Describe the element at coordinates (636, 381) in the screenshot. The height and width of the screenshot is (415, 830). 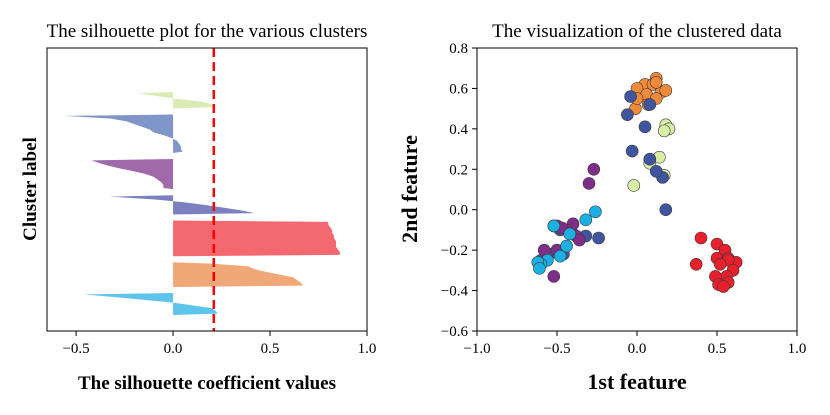
I see `scatter-x-label: 1st feature` at that location.